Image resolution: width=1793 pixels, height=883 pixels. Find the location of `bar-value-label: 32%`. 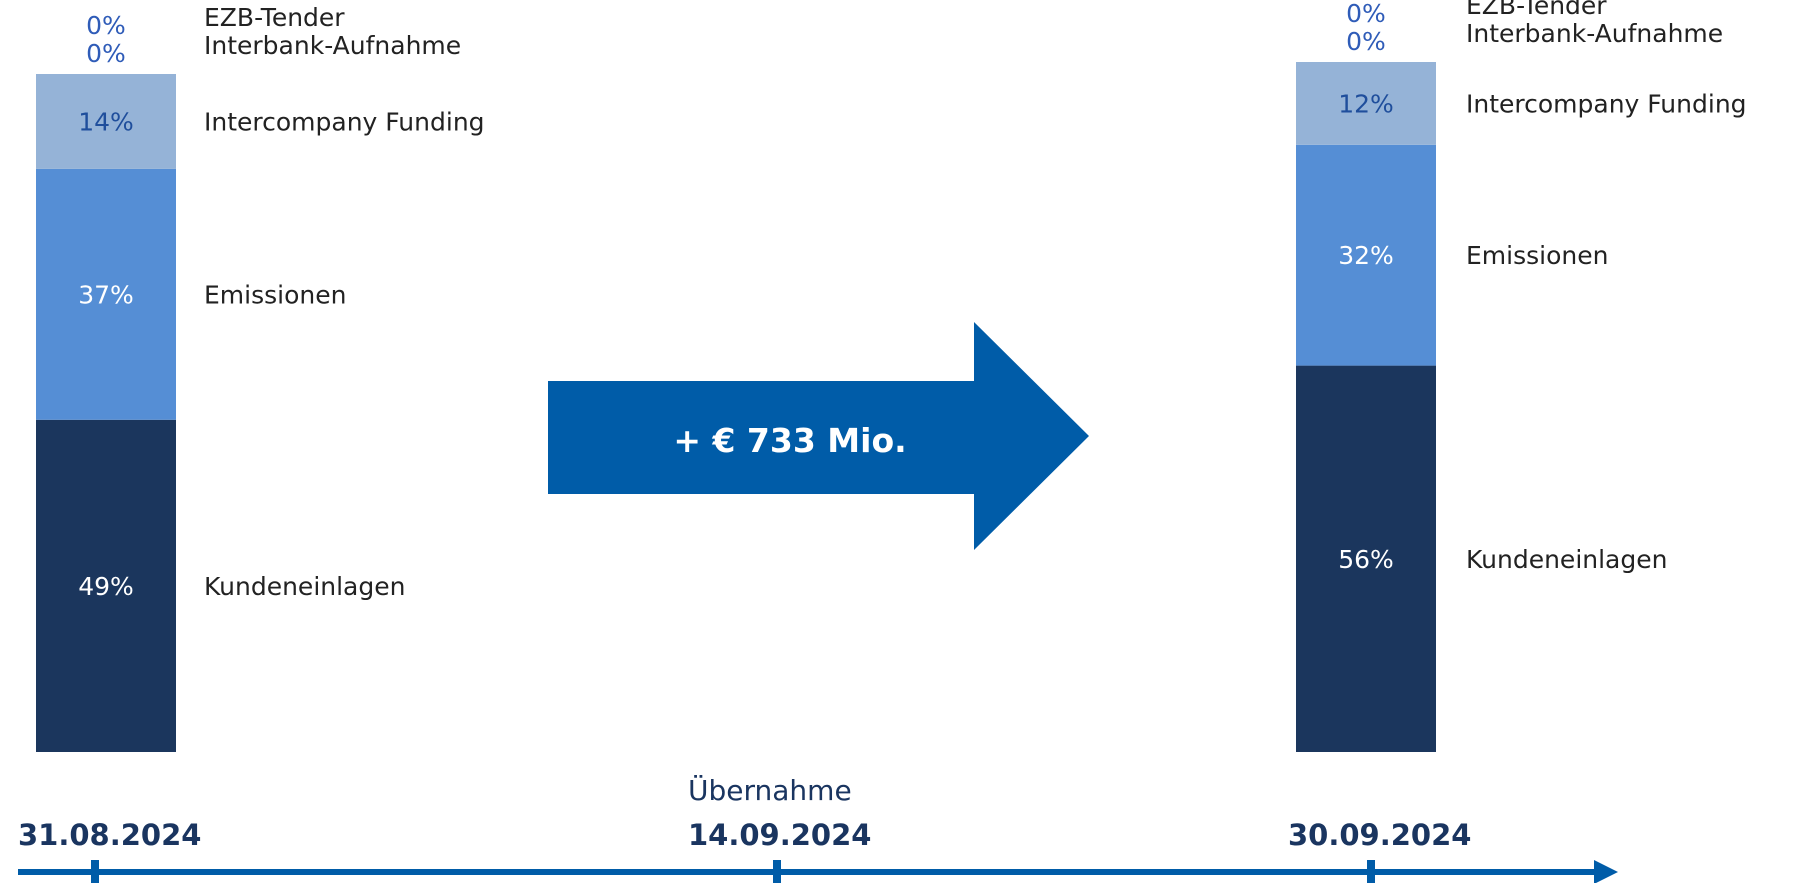

bar-value-label: 32% is located at coordinates (1366, 255).